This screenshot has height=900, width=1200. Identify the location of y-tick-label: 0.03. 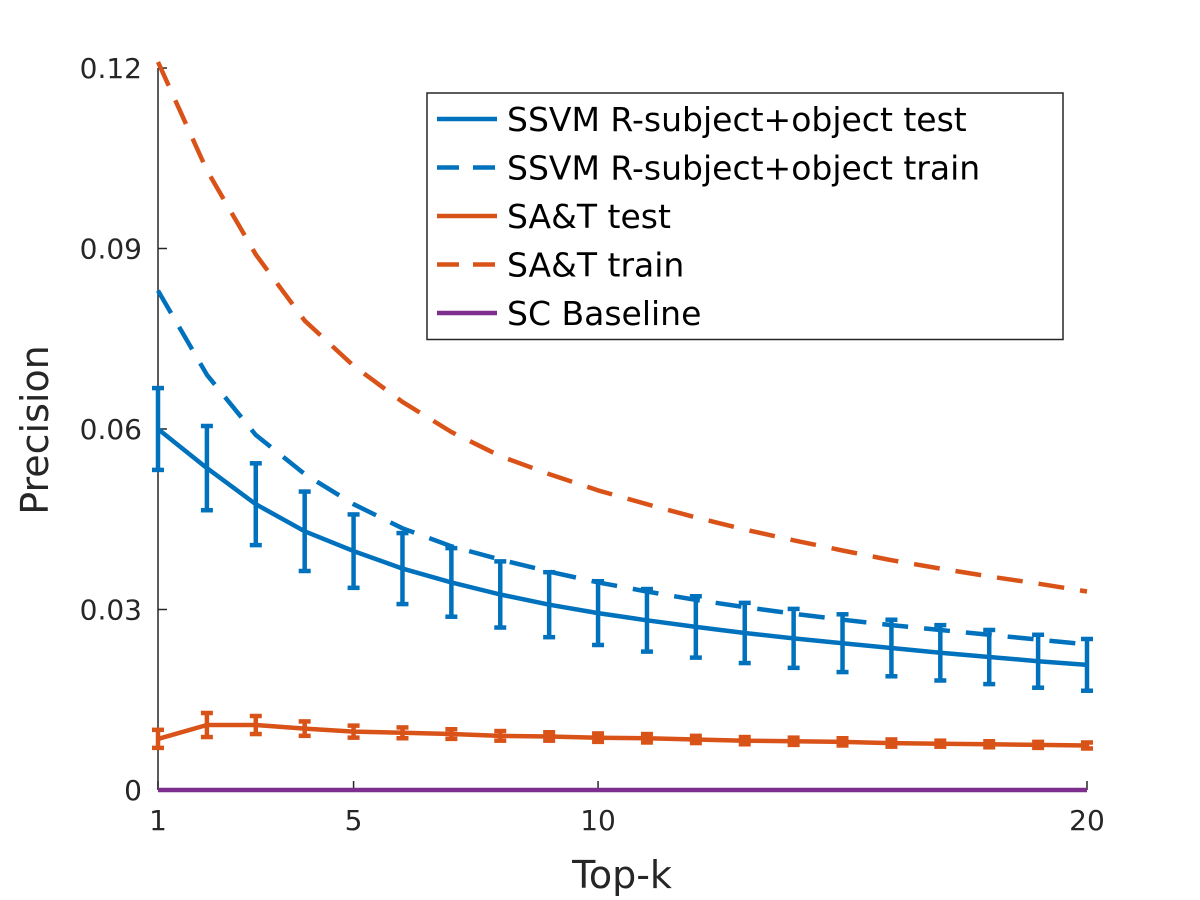
(111, 610).